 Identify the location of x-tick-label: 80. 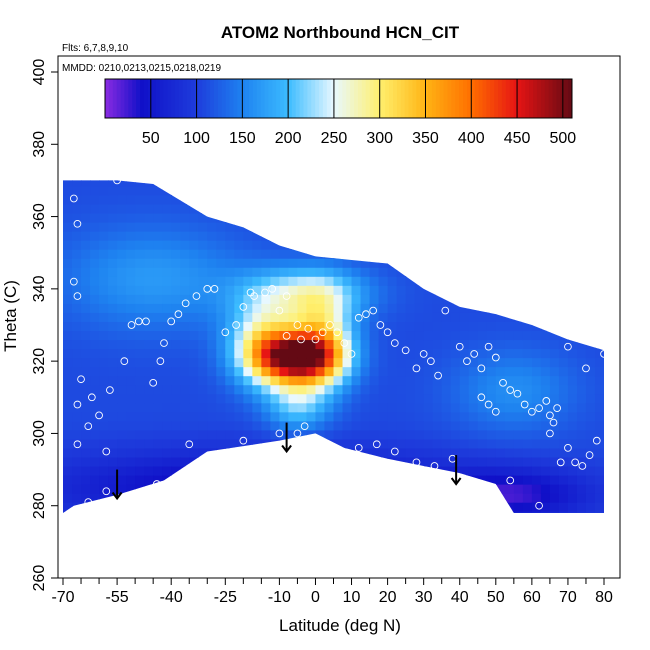
(604, 597).